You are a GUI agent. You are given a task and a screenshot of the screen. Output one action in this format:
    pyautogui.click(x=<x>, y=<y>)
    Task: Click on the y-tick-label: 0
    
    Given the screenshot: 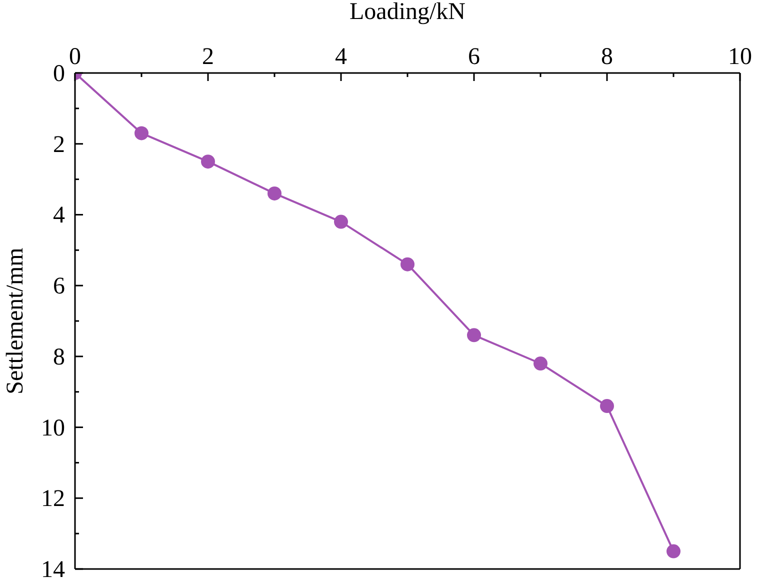 What is the action you would take?
    pyautogui.click(x=59, y=74)
    